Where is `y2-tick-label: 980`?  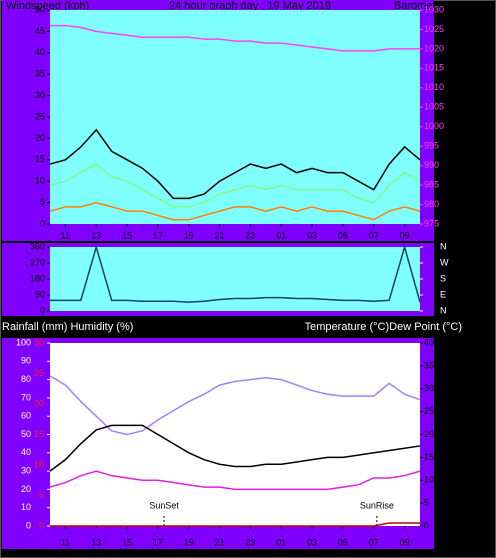 y2-tick-label: 980 is located at coordinates (431, 204).